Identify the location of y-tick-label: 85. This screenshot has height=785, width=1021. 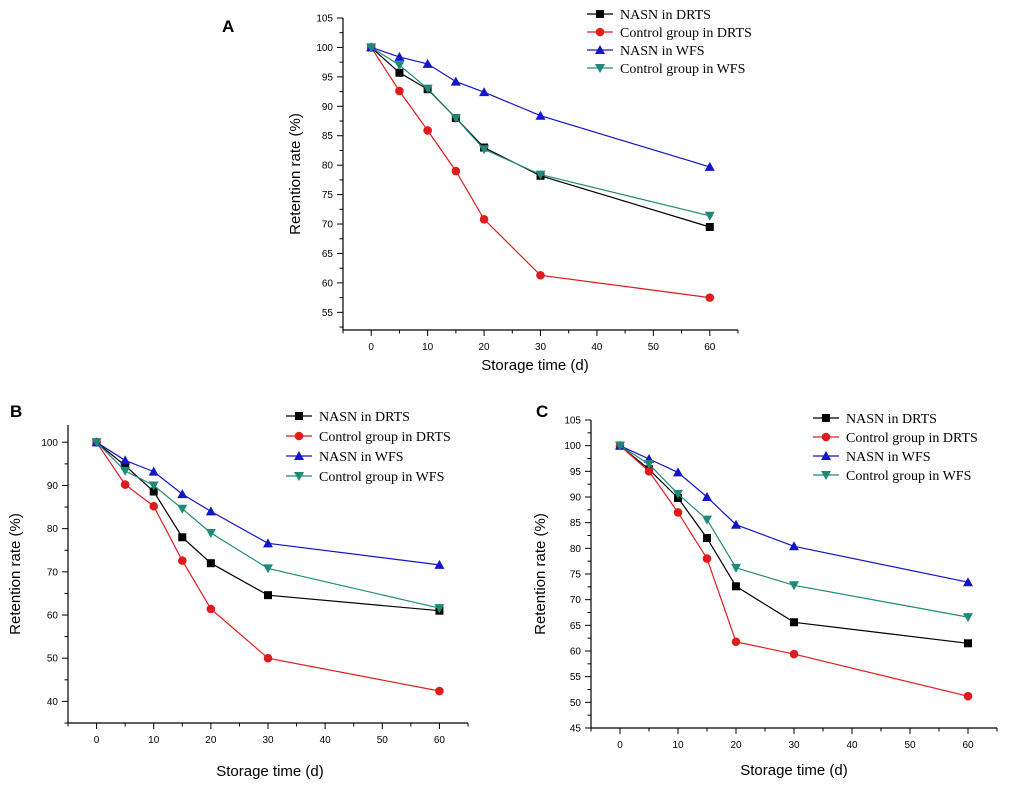
(576, 523).